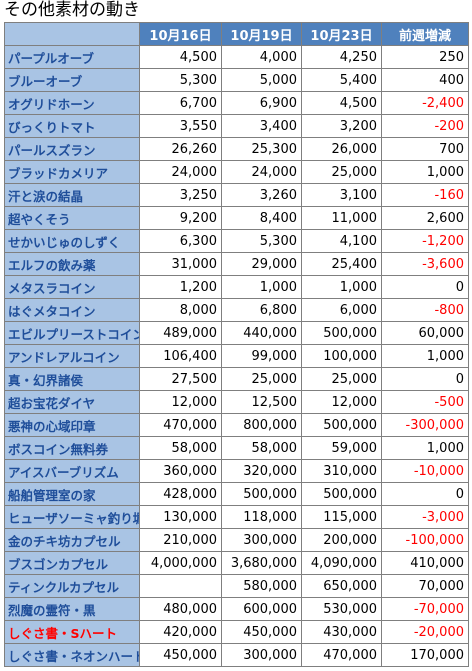  I want to click on price-cell: 115,000, so click(341, 517).